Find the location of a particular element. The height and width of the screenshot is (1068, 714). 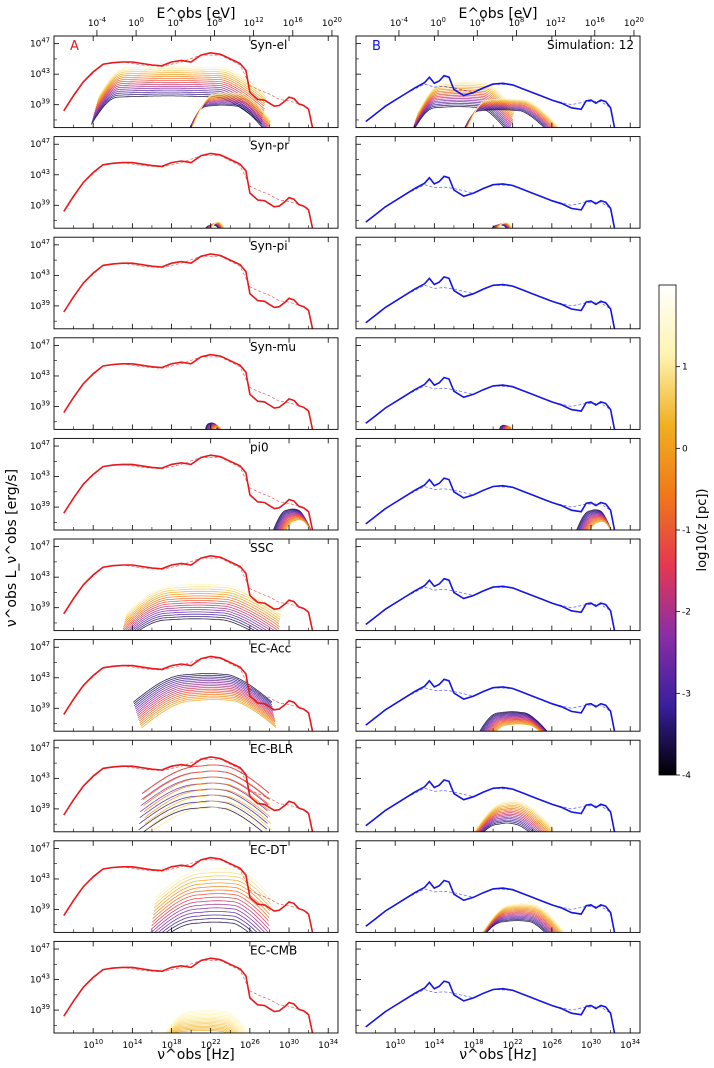

x-tick-label: 1022 is located at coordinates (513, 1044).